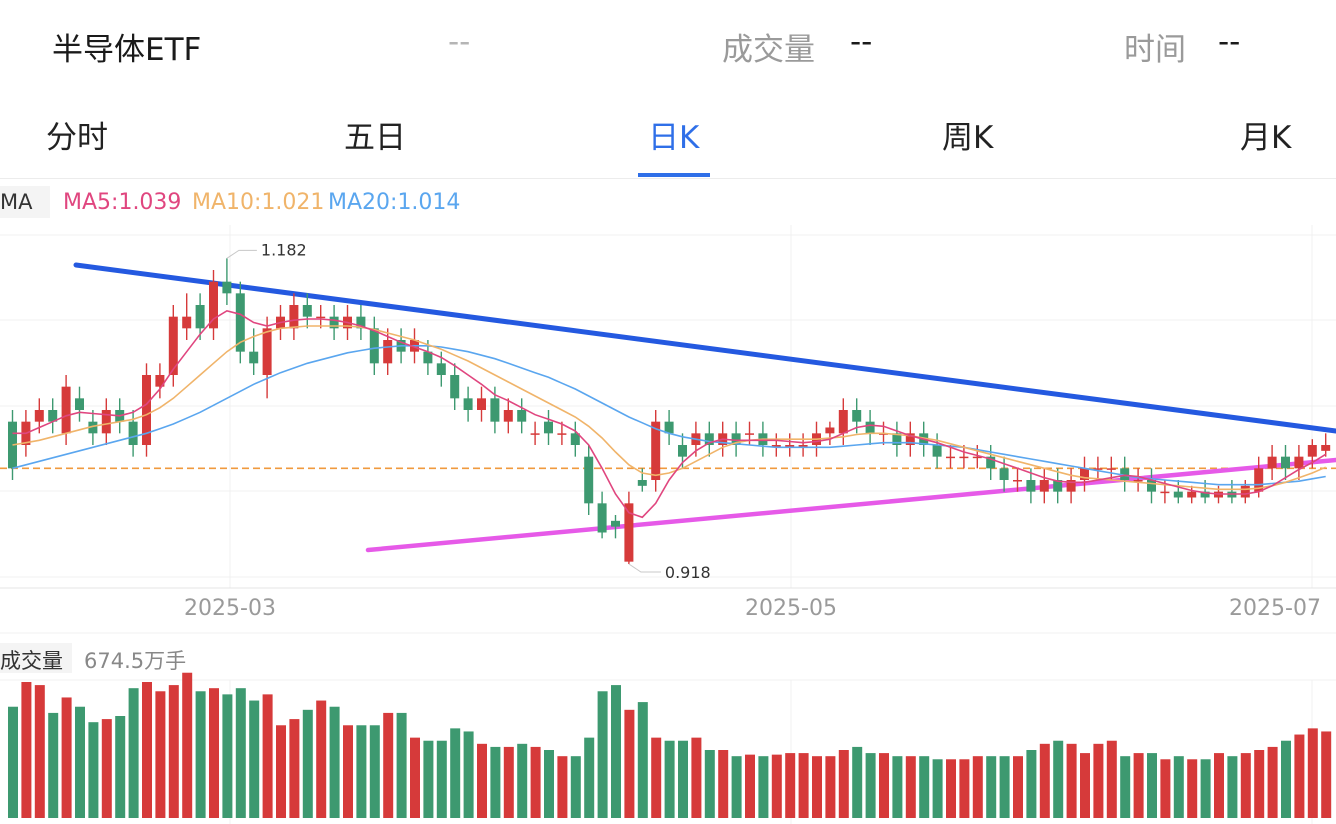 The width and height of the screenshot is (1336, 824). Describe the element at coordinates (1266, 138) in the screenshot. I see `tab-monthly-k: 月K` at that location.